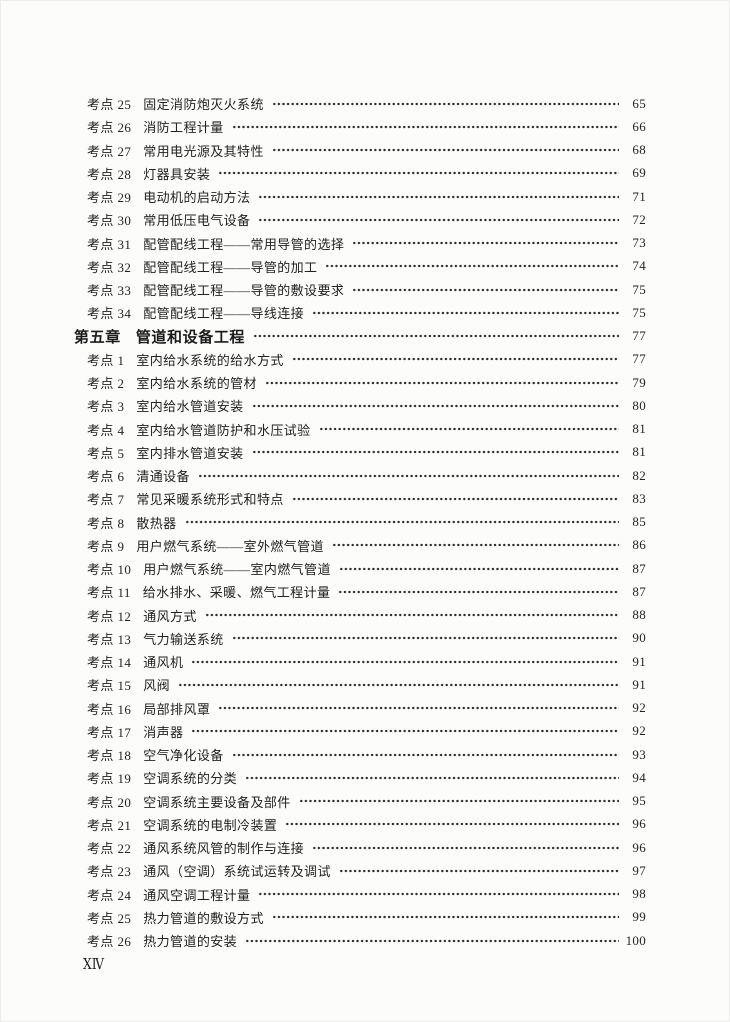 The width and height of the screenshot is (730, 1022). What do you see at coordinates (109, 686) in the screenshot?
I see `entry-label: 考点 15` at bounding box center [109, 686].